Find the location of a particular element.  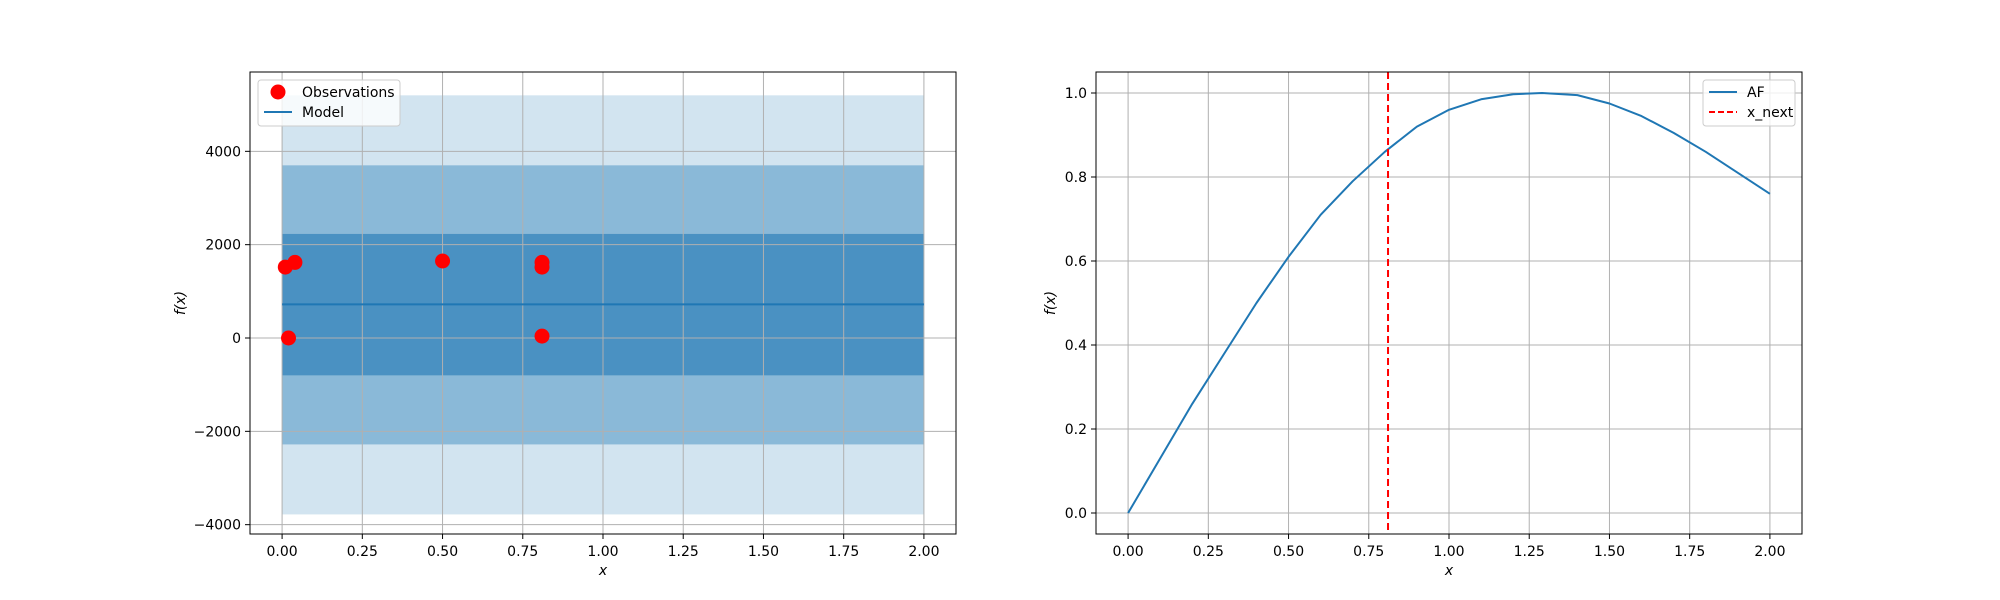

observation-points is located at coordinates (413, 299).